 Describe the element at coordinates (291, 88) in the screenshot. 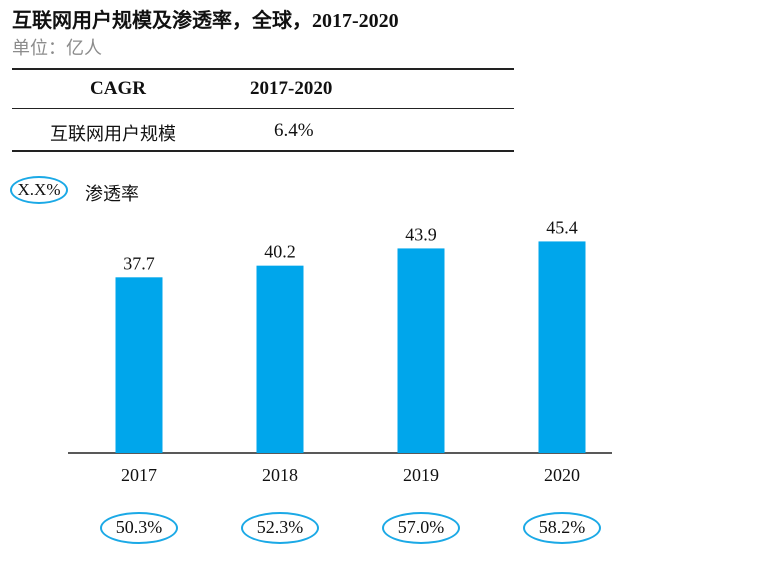

I see `cagr-period-header: 2017-2020` at that location.